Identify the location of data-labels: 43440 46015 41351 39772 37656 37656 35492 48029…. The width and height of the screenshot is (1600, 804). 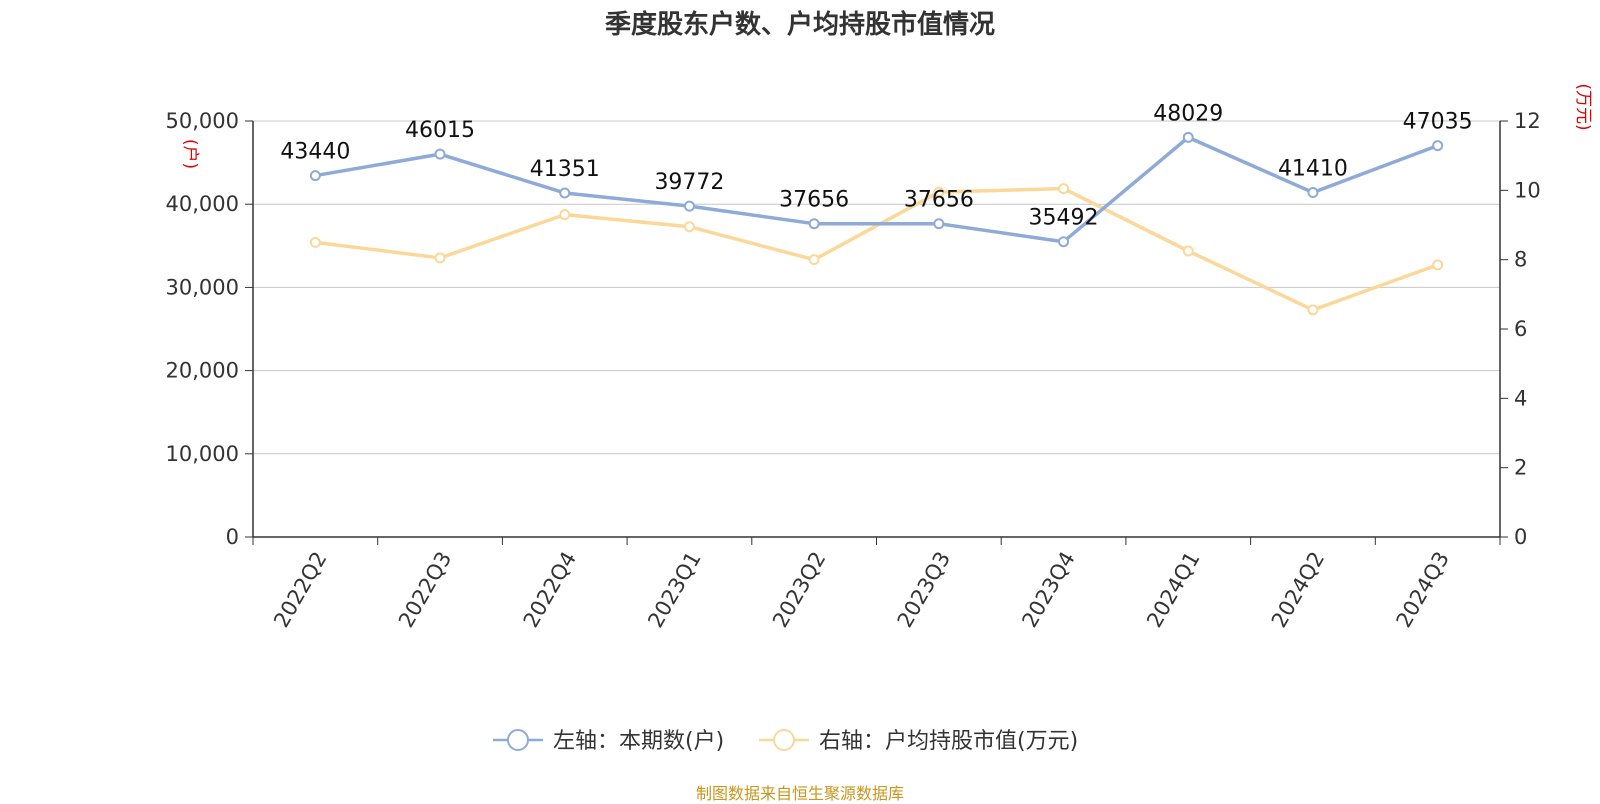
(876, 165).